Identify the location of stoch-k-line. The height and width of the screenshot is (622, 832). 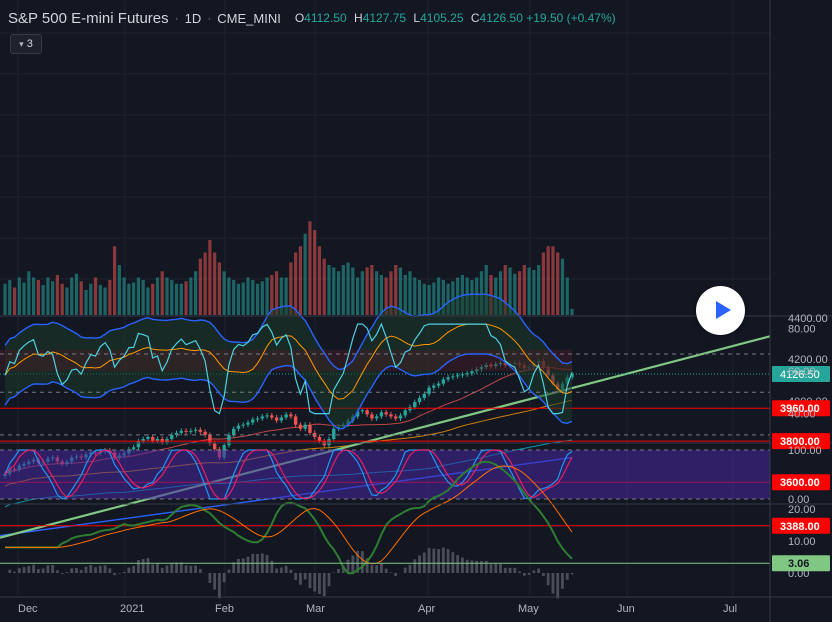
(288, 474).